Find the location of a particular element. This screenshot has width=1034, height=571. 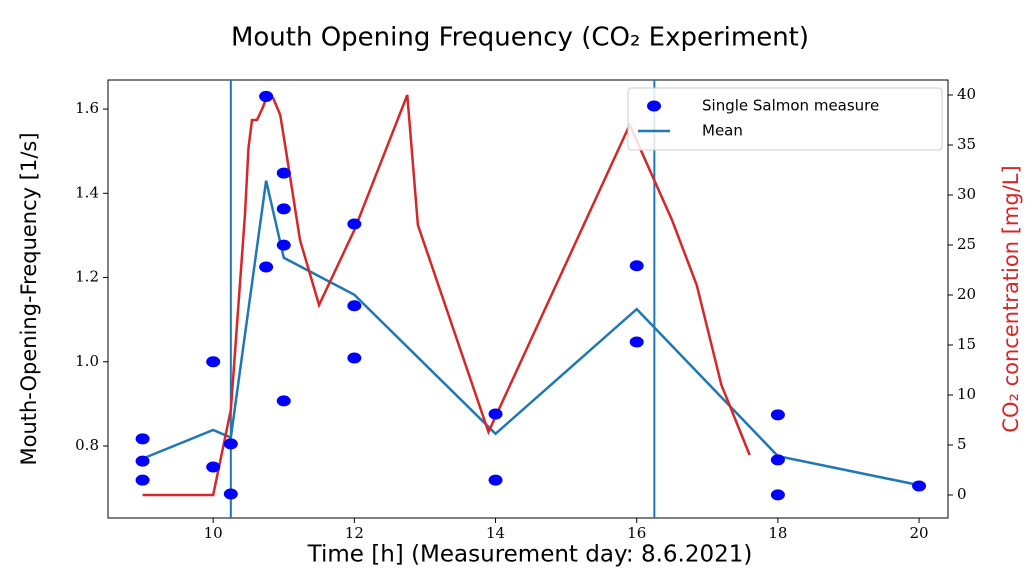

y2-tick-label: 30 is located at coordinates (966, 194).